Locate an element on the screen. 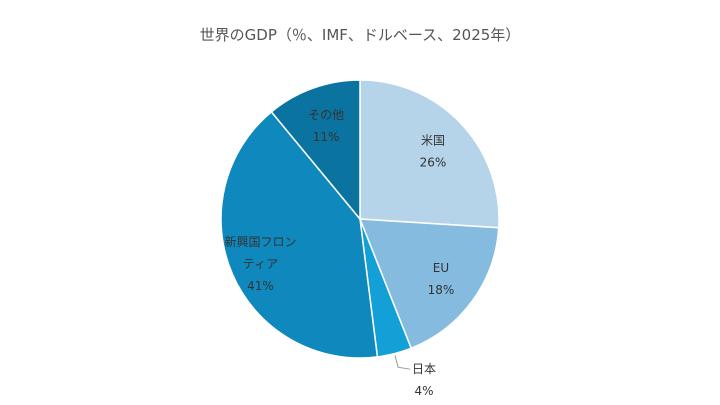 The height and width of the screenshot is (405, 720). slice-label-1: EU is located at coordinates (441, 268).